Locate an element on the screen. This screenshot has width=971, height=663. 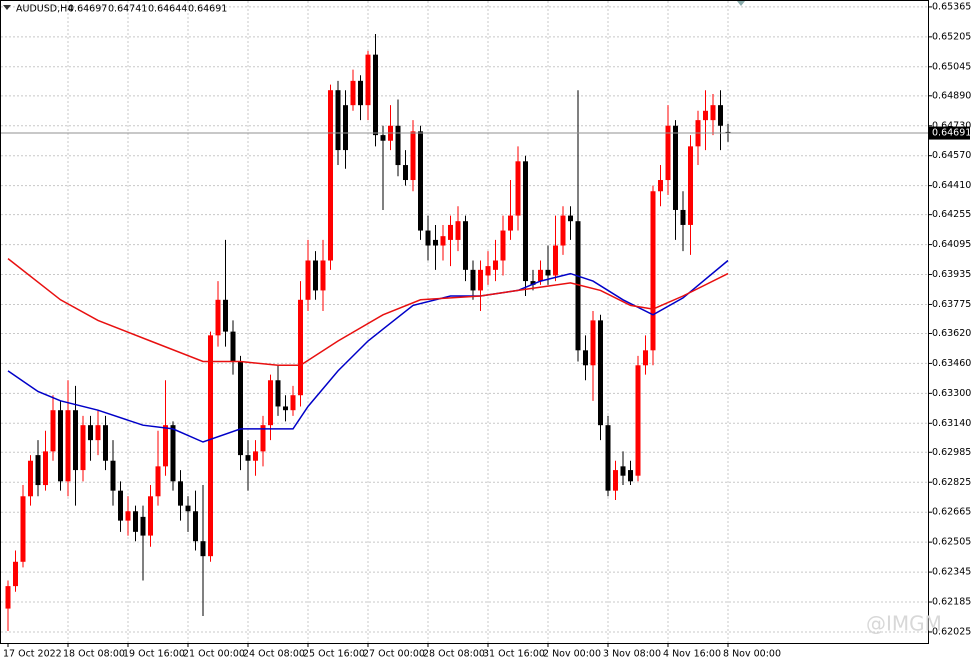
y-tick-label: 0.63140 is located at coordinates (951, 423).